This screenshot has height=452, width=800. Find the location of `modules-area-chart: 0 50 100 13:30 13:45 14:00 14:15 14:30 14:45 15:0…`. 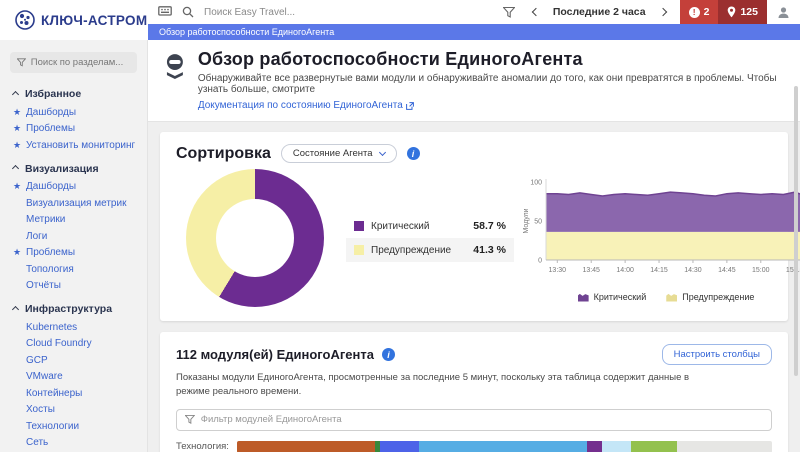

modules-area-chart: 0 50 100 13:30 13:45 14:00 14:15 14:30 14:45 15:0… is located at coordinates (660, 232).